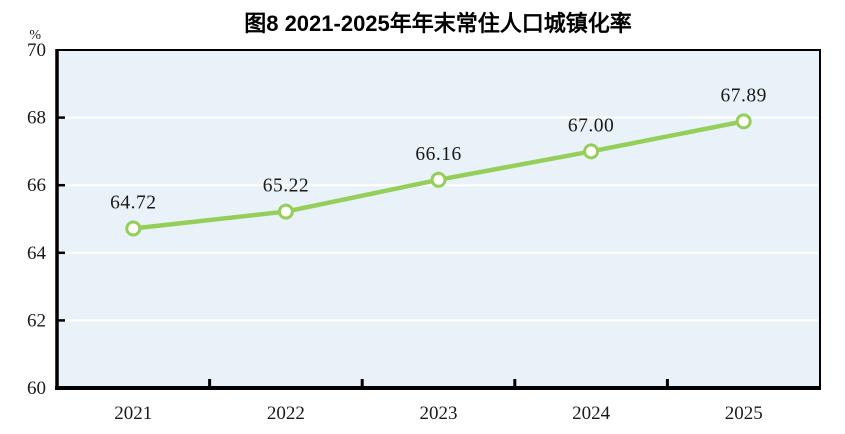 Image resolution: width=845 pixels, height=434 pixels. What do you see at coordinates (744, 413) in the screenshot?
I see `x-axis-tick-label: 2025` at bounding box center [744, 413].